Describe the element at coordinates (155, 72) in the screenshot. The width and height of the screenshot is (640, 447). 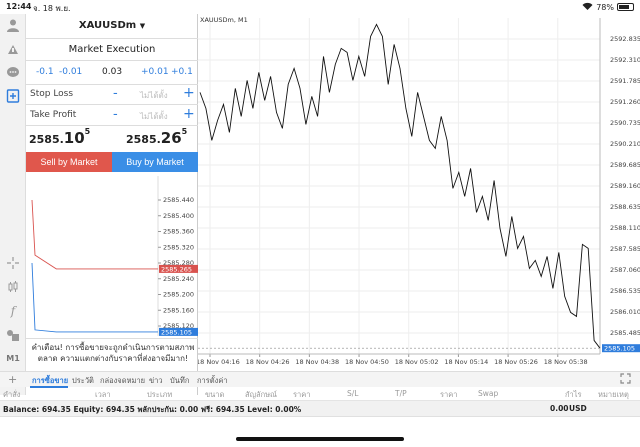
I see `volume-plus-small-button: +0.01` at that location.